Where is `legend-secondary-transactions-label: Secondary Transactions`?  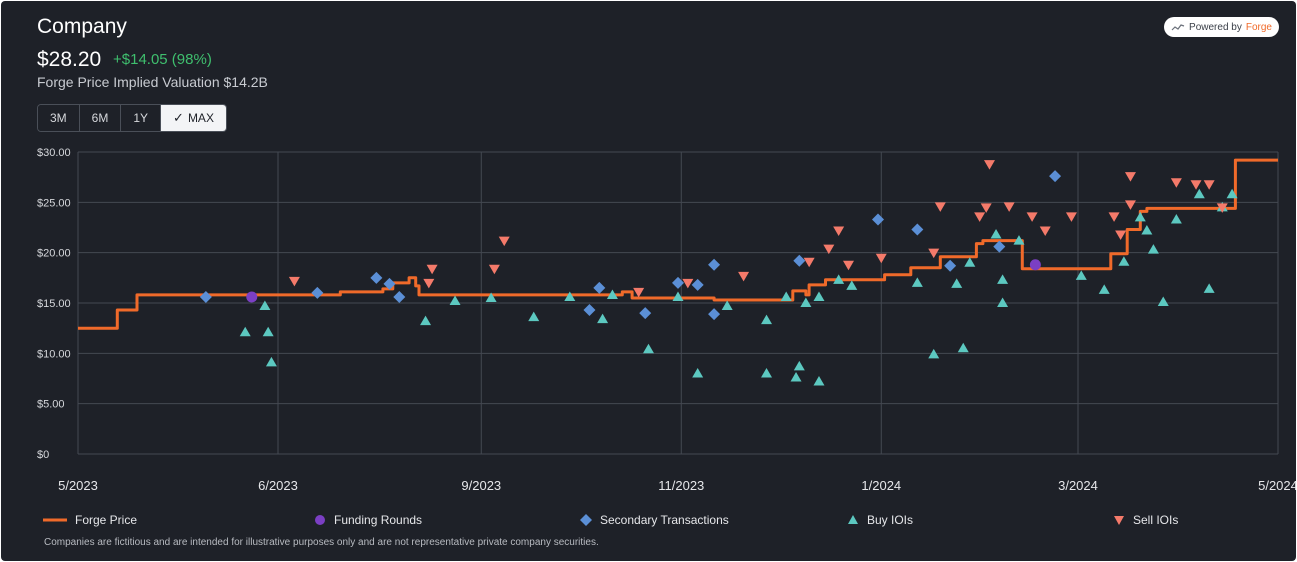 legend-secondary-transactions-label: Secondary Transactions is located at coordinates (664, 520).